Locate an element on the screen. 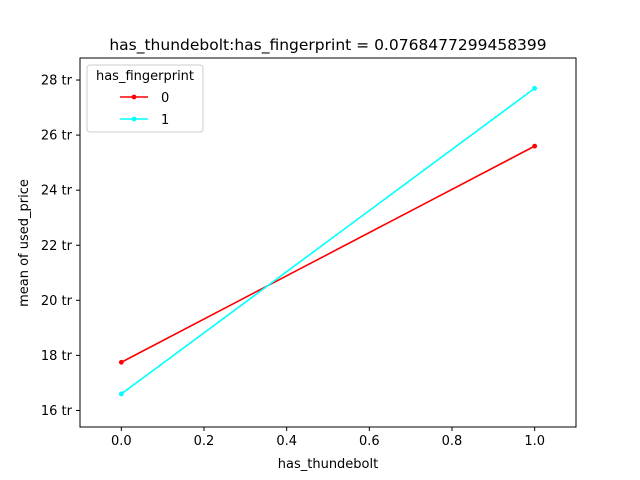 This screenshot has width=640, height=480. y-axis-ticks: 16 tr 18 tr 20 tr 22 tr 24 tr 26 tr 28 tr is located at coordinates (60, 246).